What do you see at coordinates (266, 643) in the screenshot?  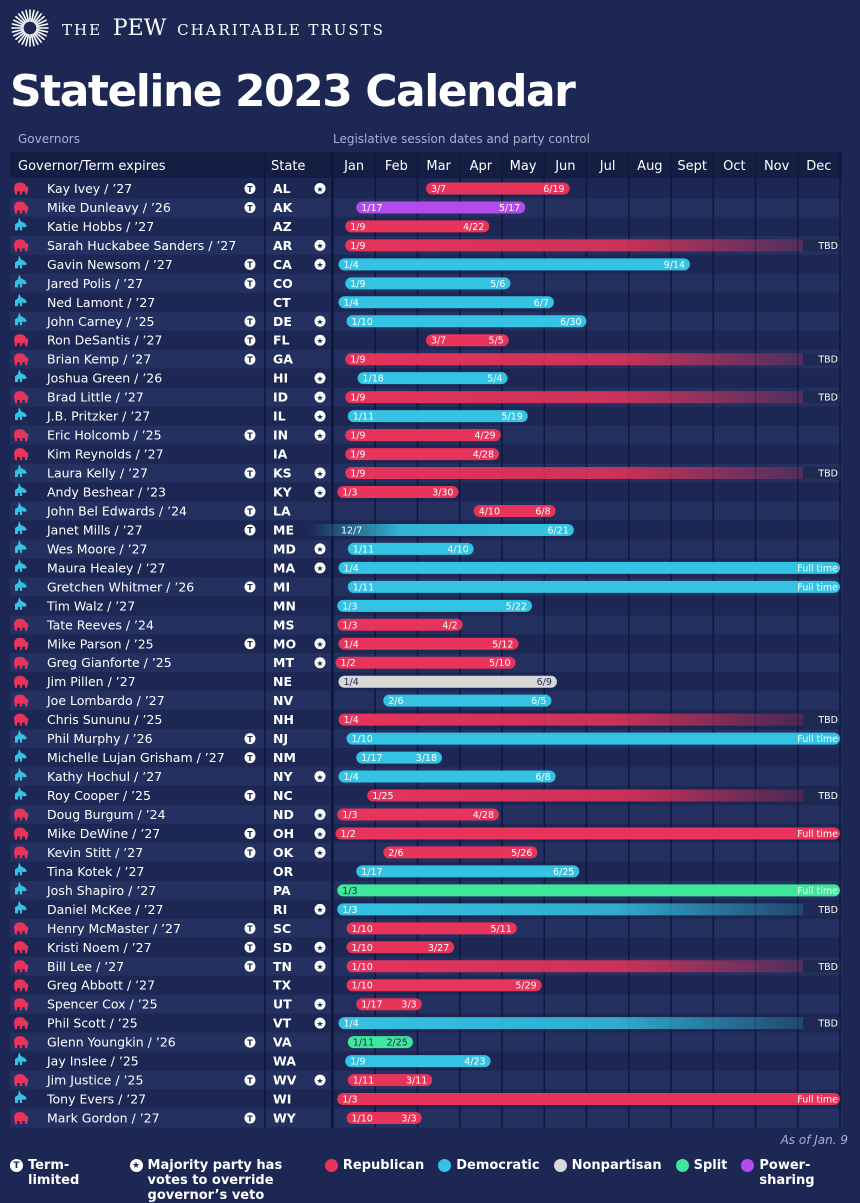 I see `table-row: Mike Parson / ’25 T MO ★ 1/4 5/12` at bounding box center [266, 643].